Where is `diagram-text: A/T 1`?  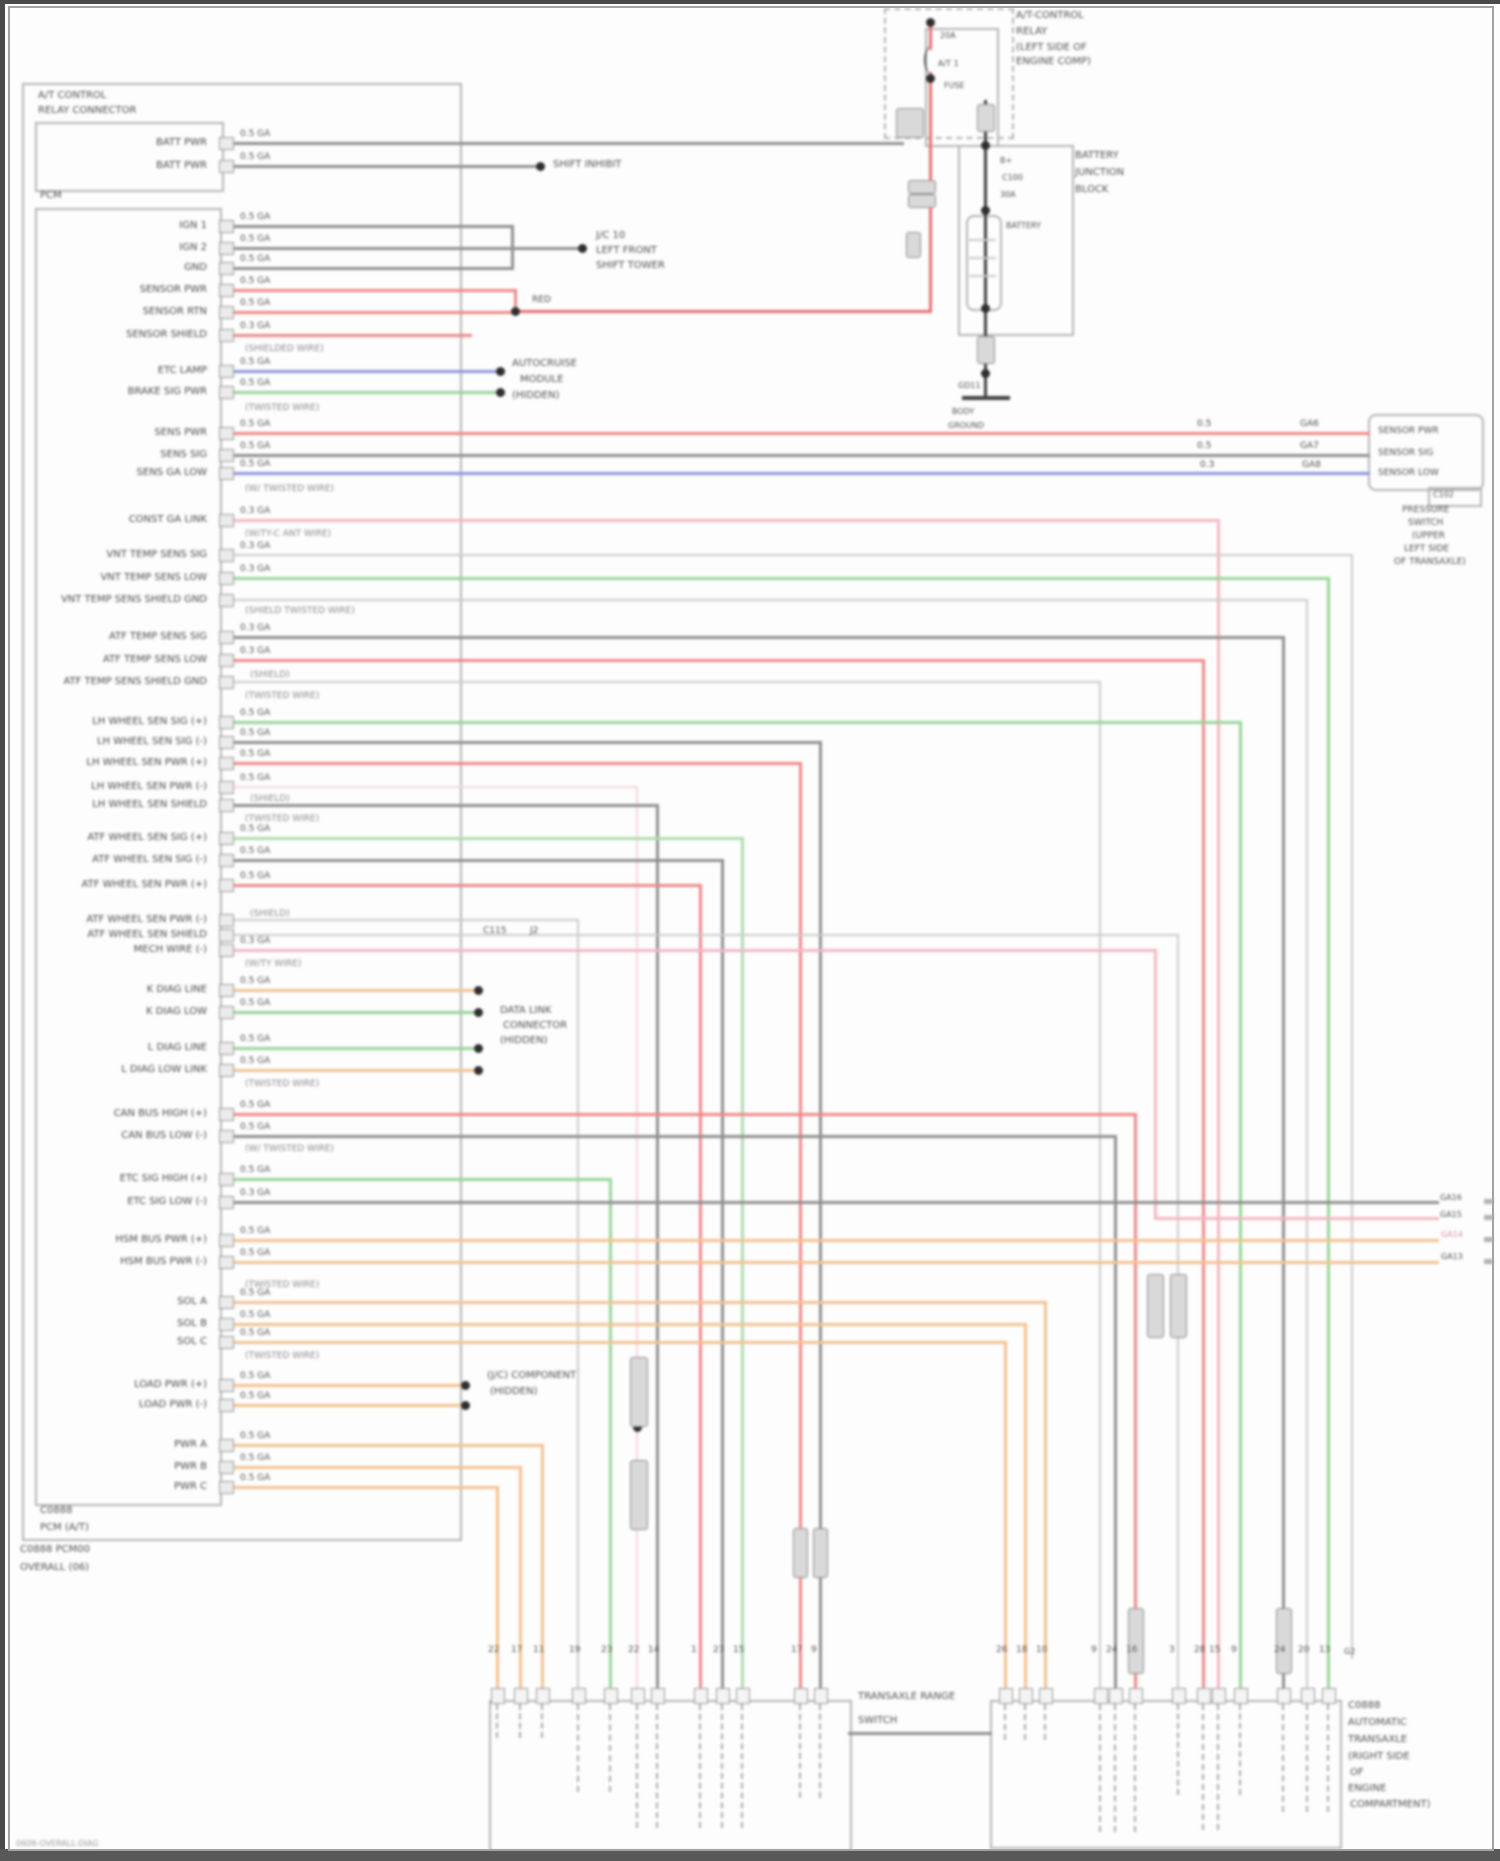
diagram-text: A/T 1 is located at coordinates (948, 63).